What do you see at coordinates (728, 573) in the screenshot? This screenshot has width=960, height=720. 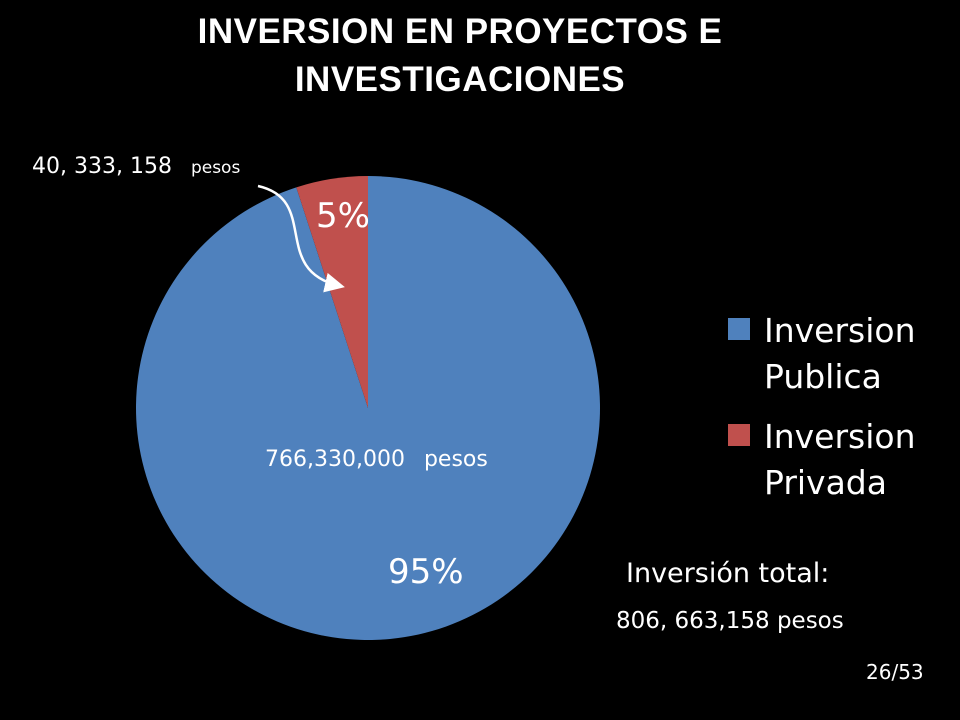 I see `total-label: Inversión total:` at bounding box center [728, 573].